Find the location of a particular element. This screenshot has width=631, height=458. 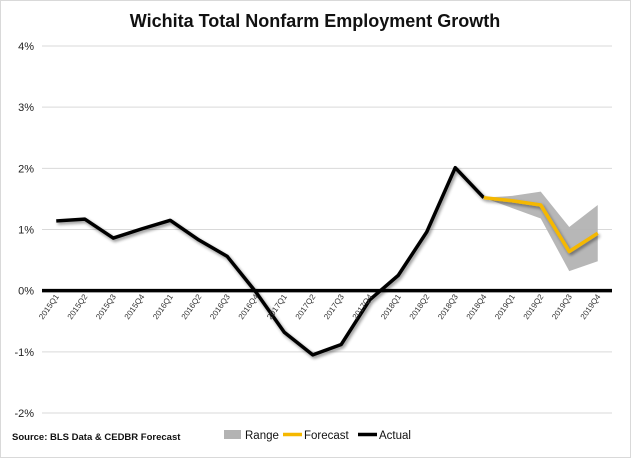

y-tick-label: 0% is located at coordinates (26, 292).